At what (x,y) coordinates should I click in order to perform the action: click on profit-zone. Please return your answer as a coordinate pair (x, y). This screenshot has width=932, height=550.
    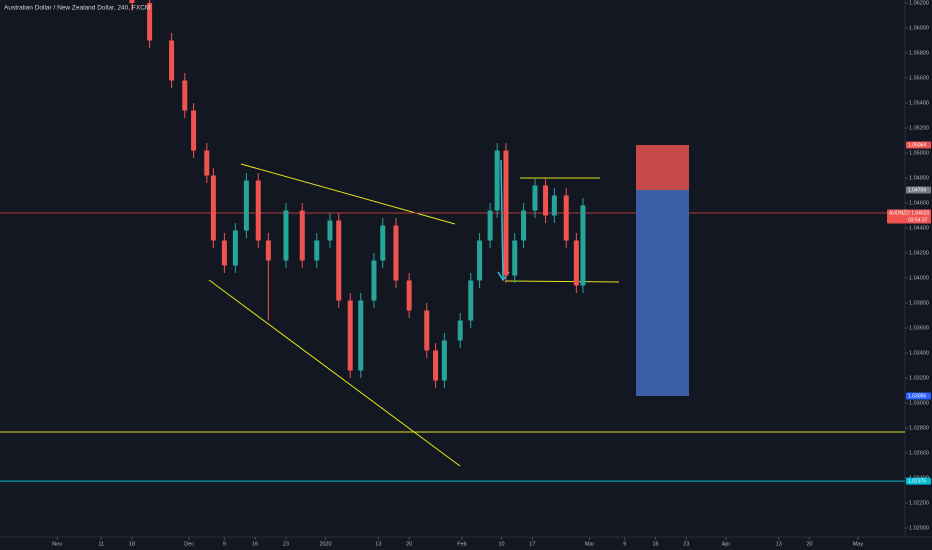
    Looking at the image, I should click on (662, 167).